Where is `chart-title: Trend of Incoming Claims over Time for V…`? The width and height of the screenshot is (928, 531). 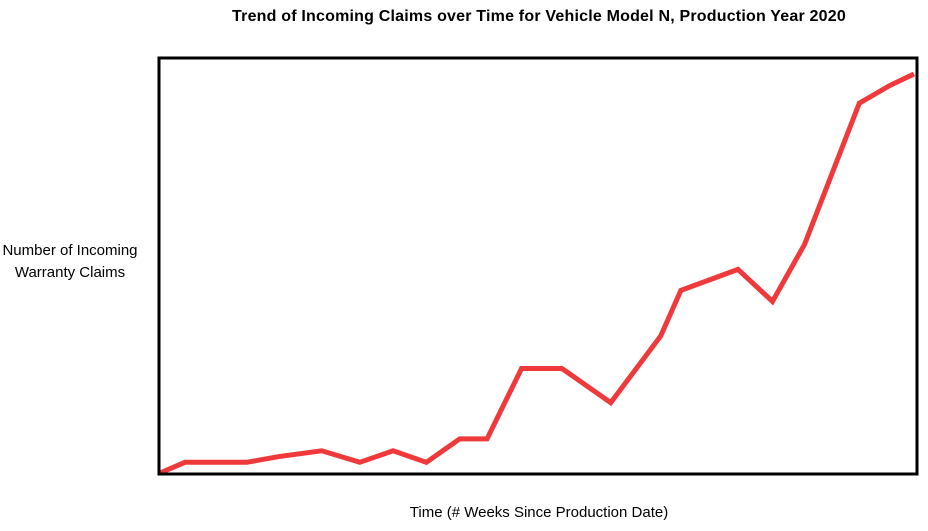
chart-title: Trend of Incoming Claims over Time for V… is located at coordinates (539, 16).